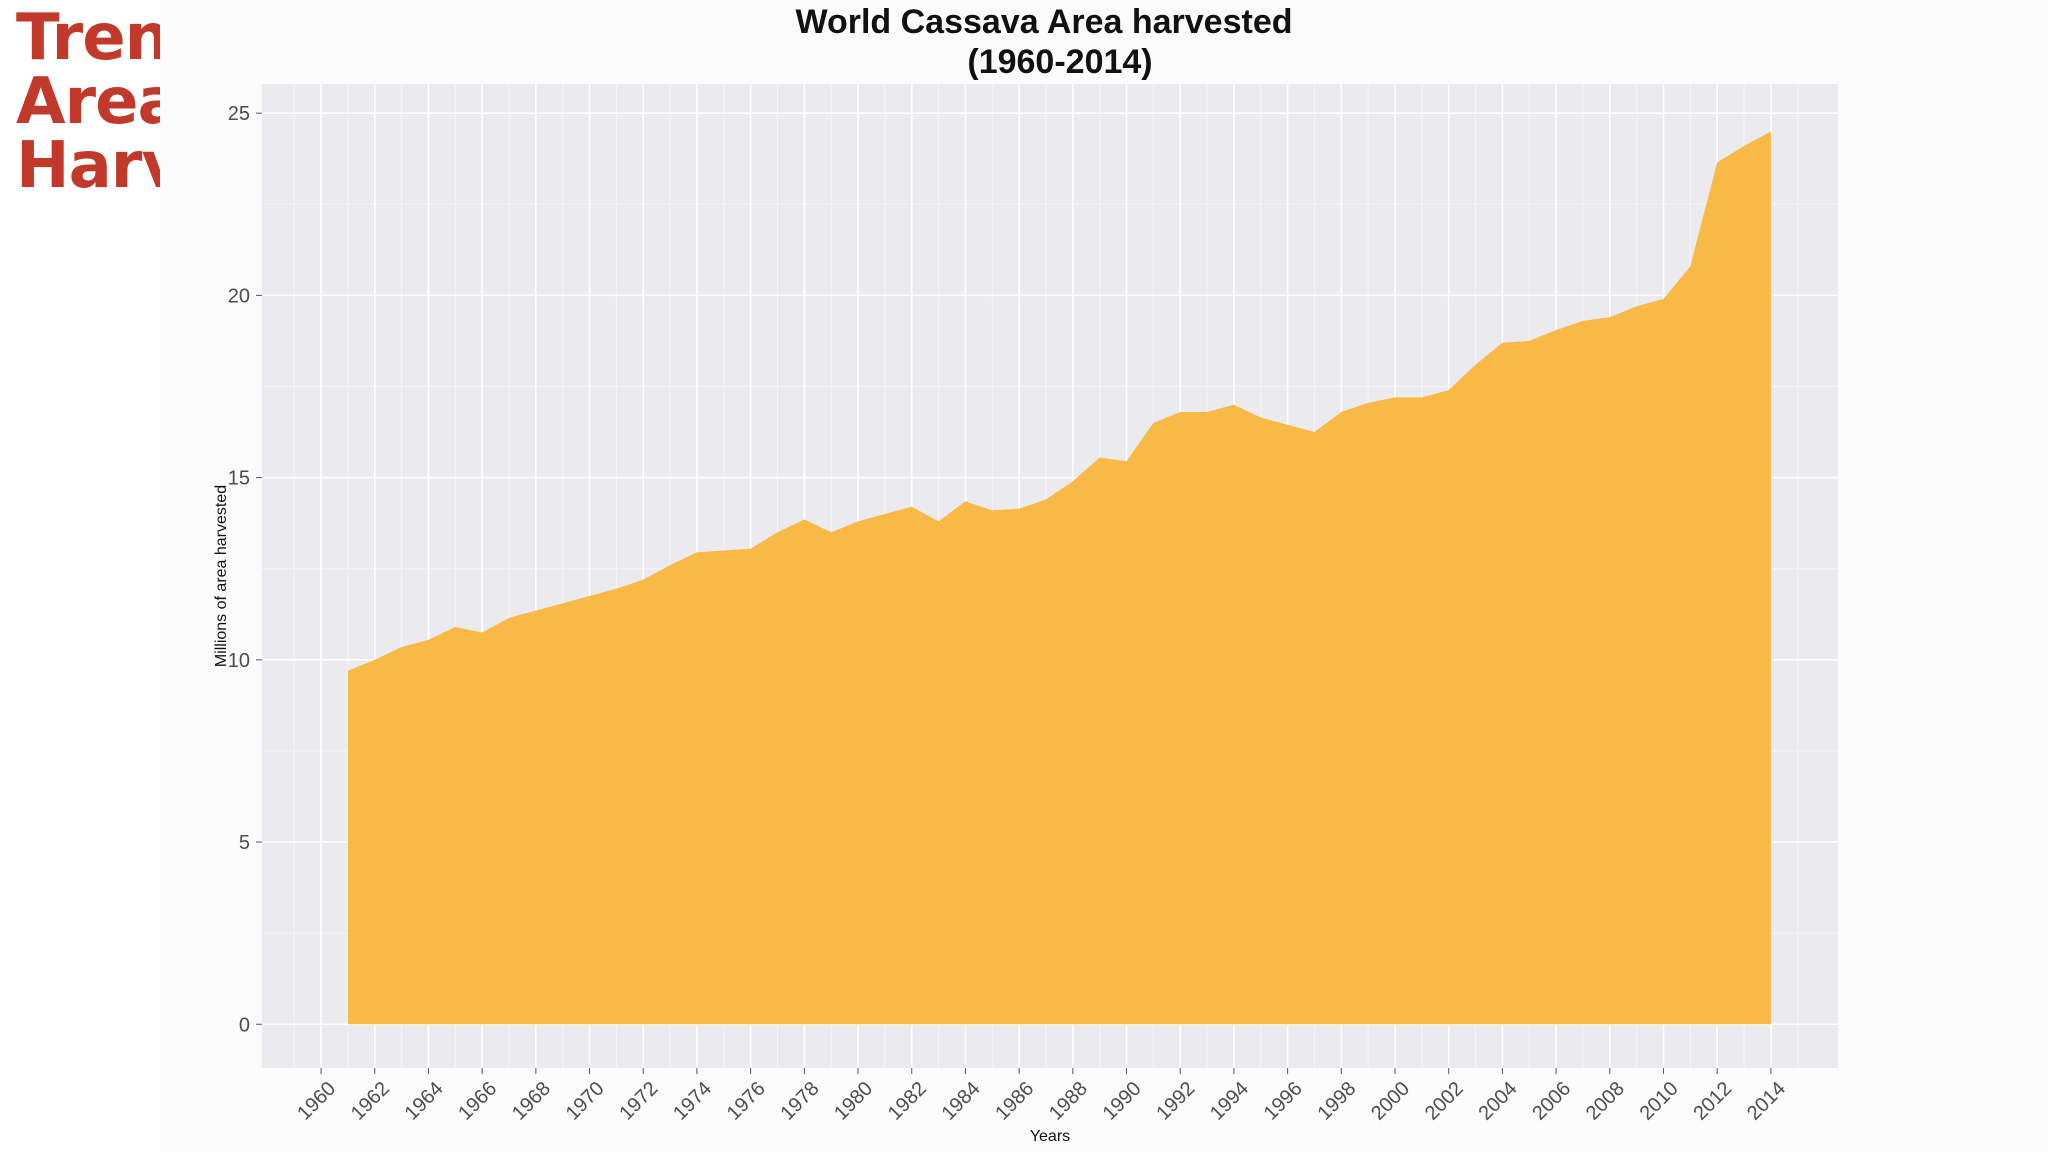  I want to click on x-tick-label: 1962, so click(370, 1101).